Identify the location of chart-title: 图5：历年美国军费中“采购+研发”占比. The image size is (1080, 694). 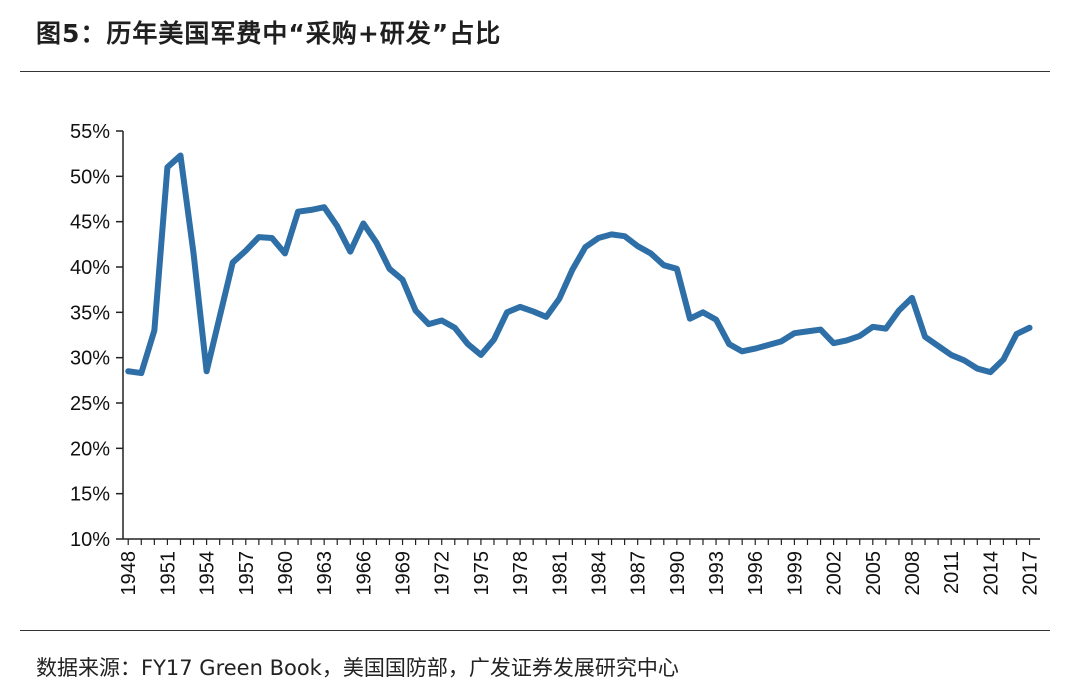
(269, 33).